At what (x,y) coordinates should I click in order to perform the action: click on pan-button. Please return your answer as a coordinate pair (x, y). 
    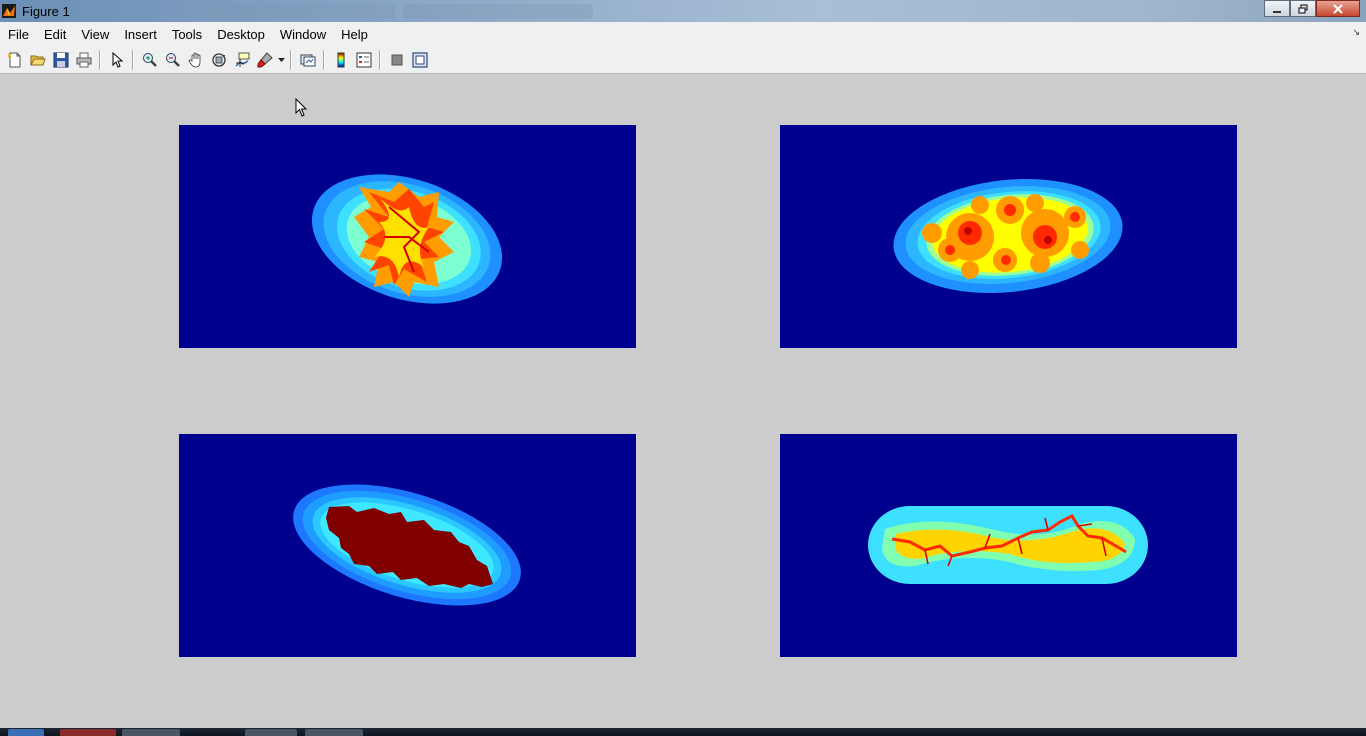
    Looking at the image, I should click on (195, 60).